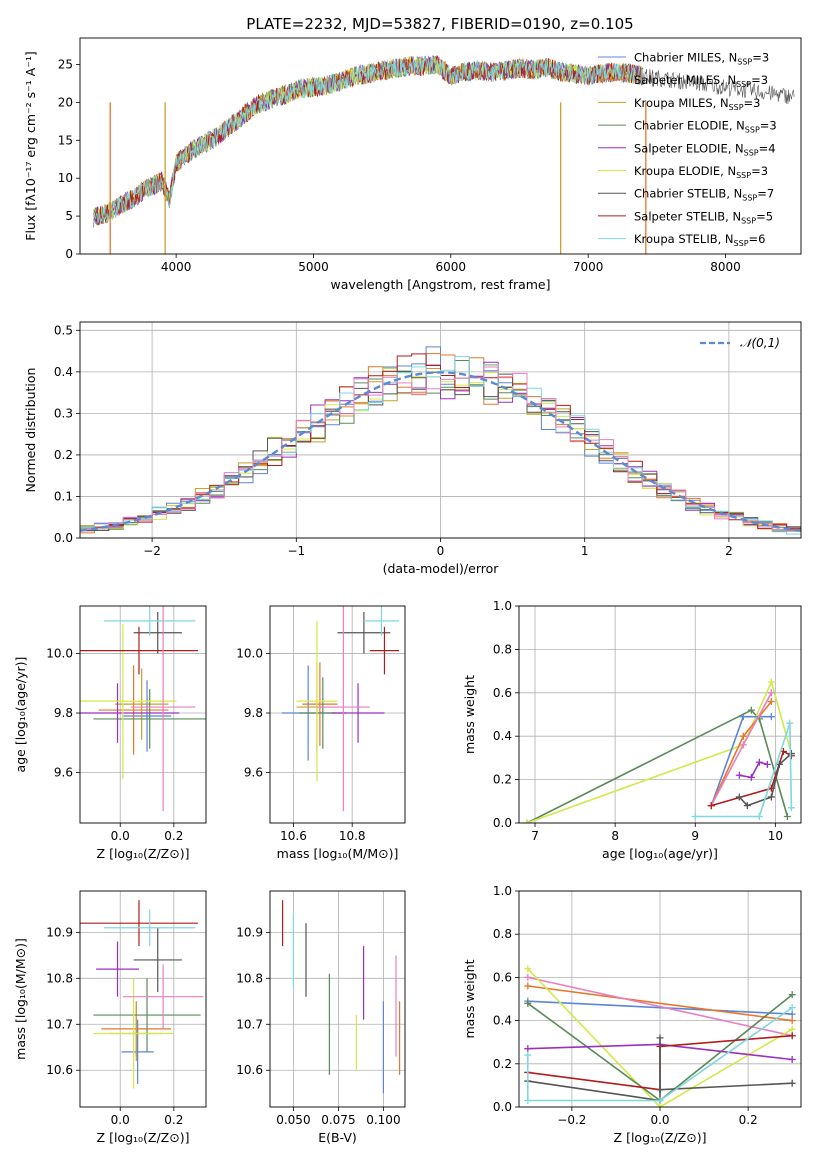  I want to click on y-axis-label: mass [log₁₀(M/M⊙)], so click(20, 999).